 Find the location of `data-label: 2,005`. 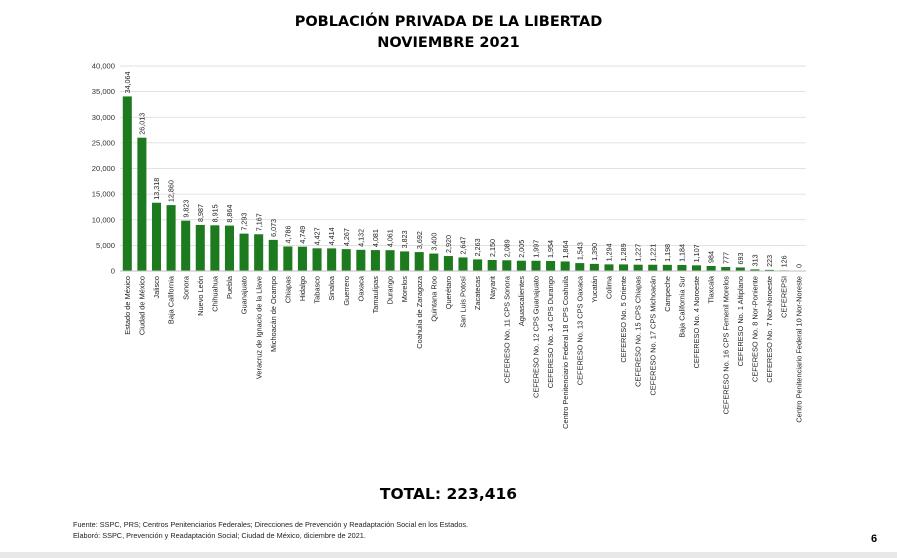

data-label: 2,005 is located at coordinates (521, 249).